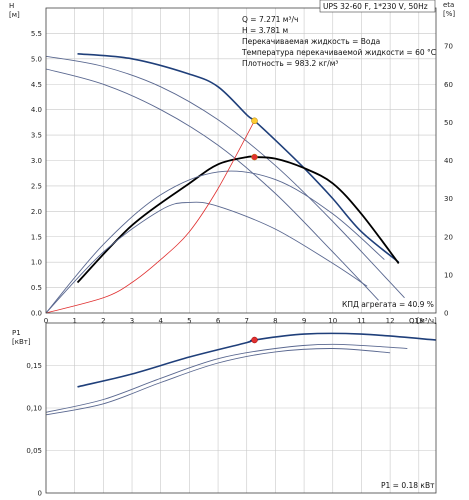  Describe the element at coordinates (254, 157) in the screenshot. I see `duty-point-efficiency` at that location.